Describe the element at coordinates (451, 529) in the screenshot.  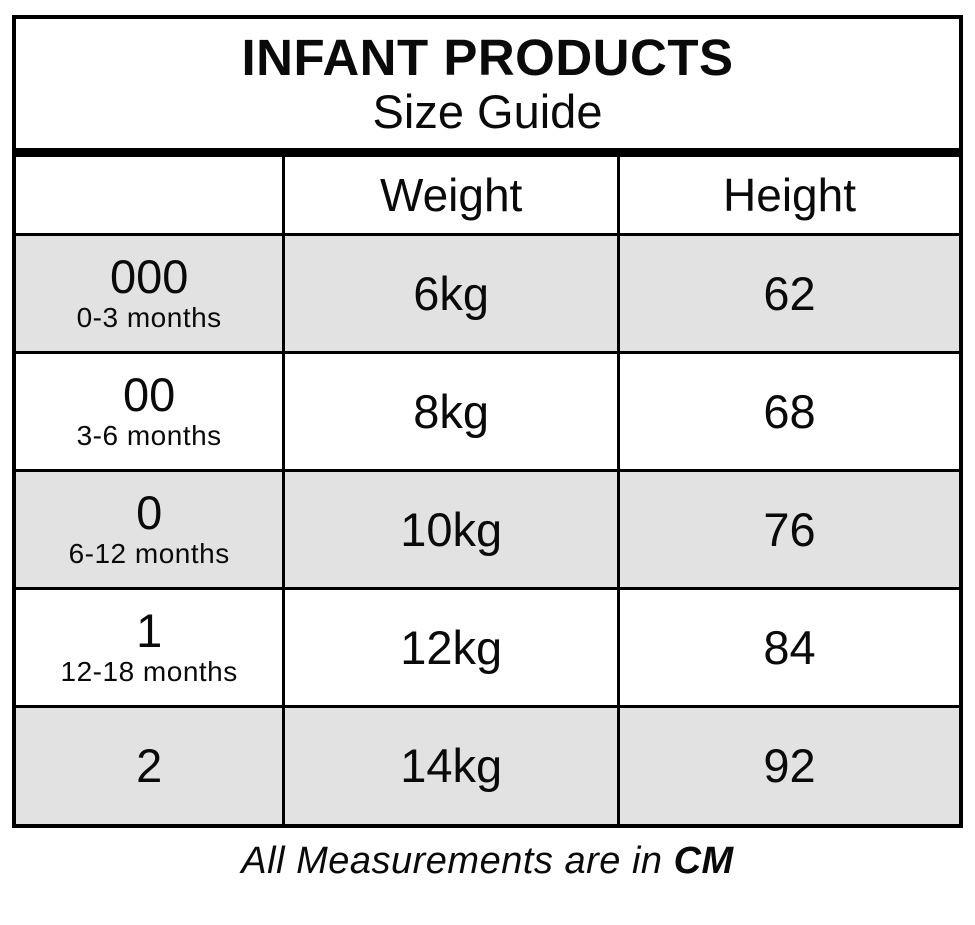
I see `weight-cell: 10kg` at that location.